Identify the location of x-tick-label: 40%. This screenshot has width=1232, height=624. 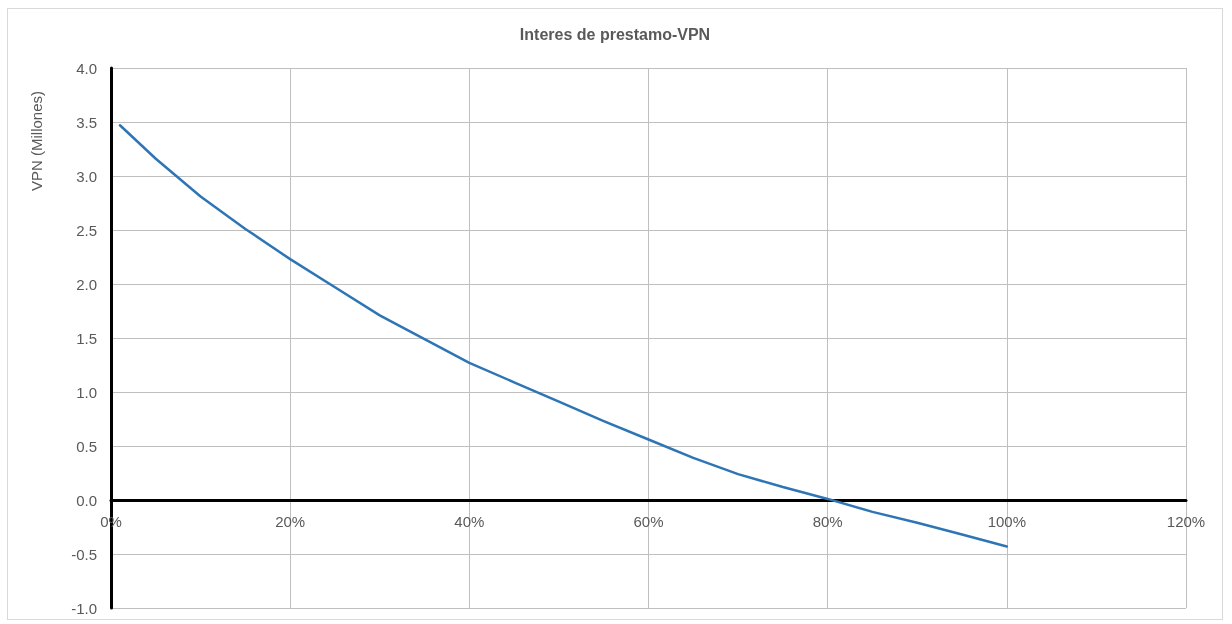
(469, 521).